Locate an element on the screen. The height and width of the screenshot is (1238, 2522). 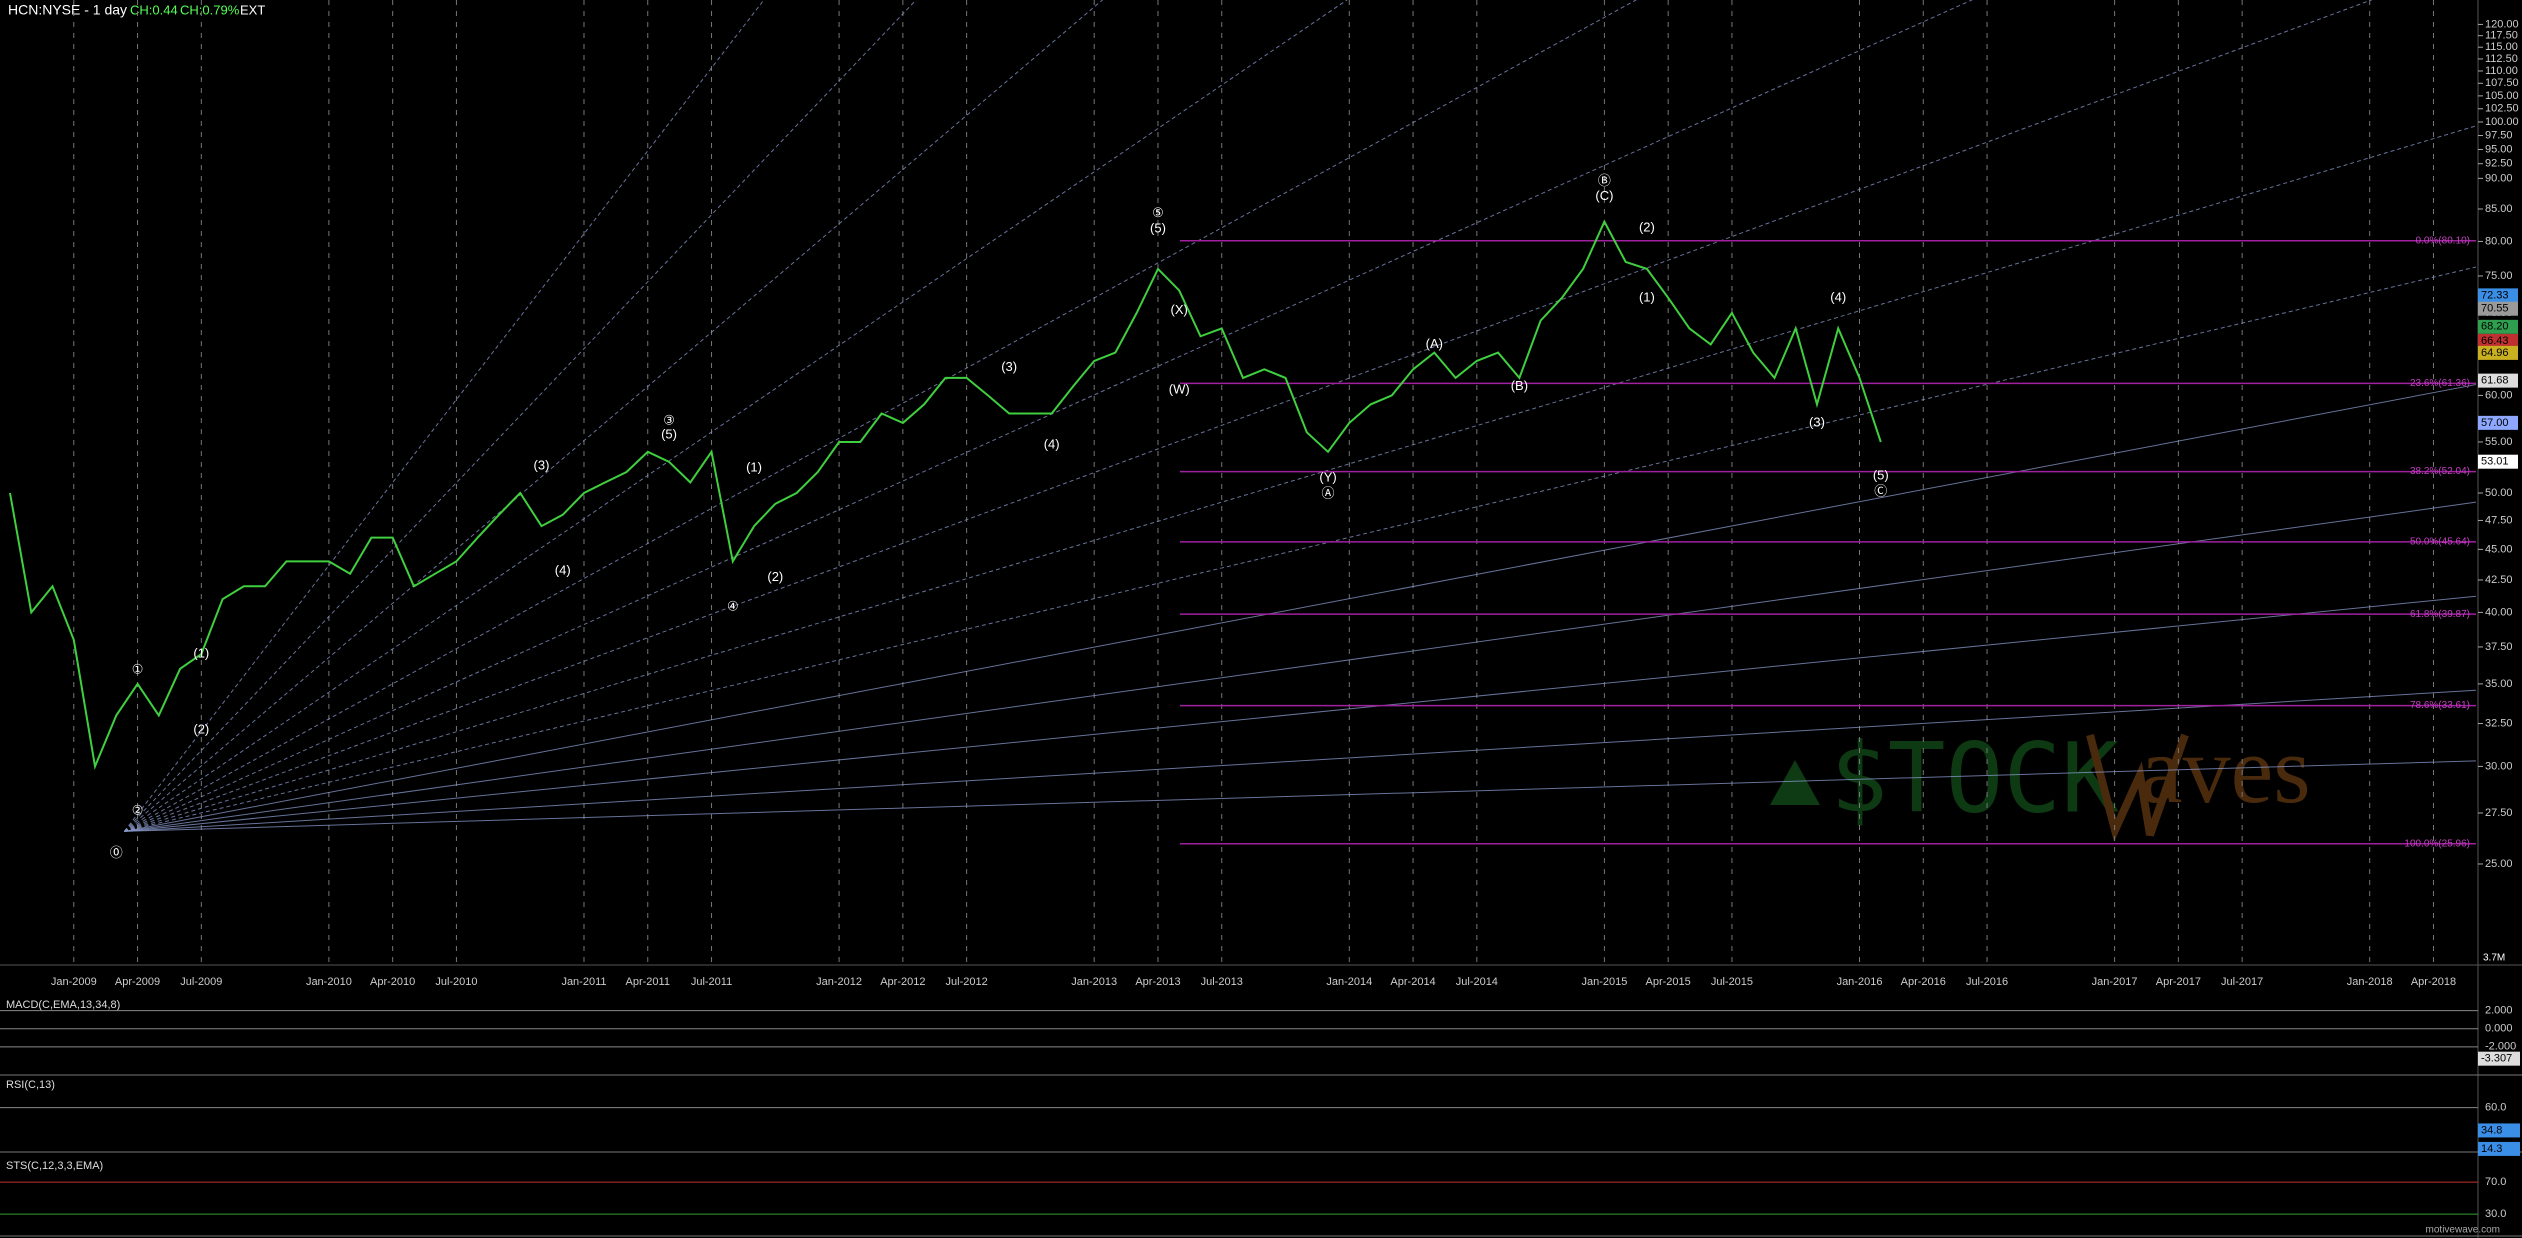
y-tick-label: 80.00 is located at coordinates (2499, 241).